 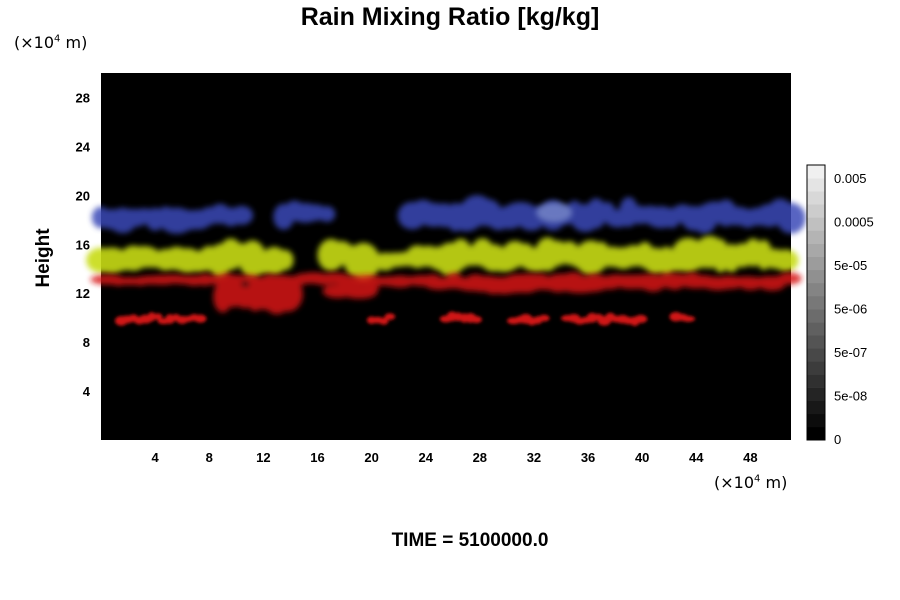 I want to click on x-unit-suffix: m), so click(x=774, y=482).